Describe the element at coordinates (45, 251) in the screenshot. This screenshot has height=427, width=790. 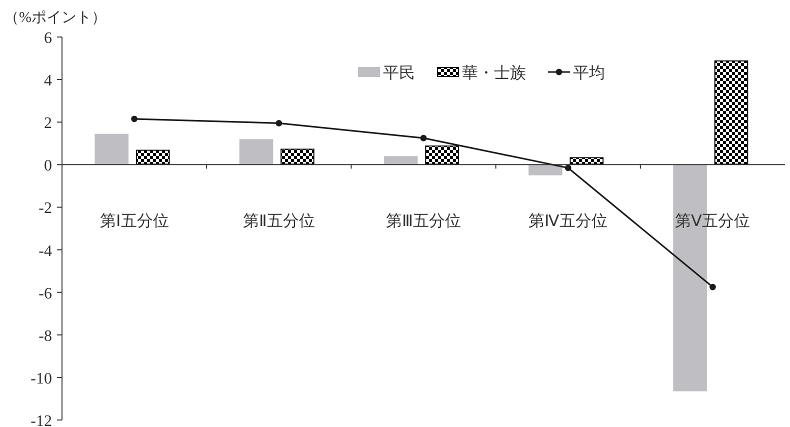
I see `y-tick-label: -4` at that location.